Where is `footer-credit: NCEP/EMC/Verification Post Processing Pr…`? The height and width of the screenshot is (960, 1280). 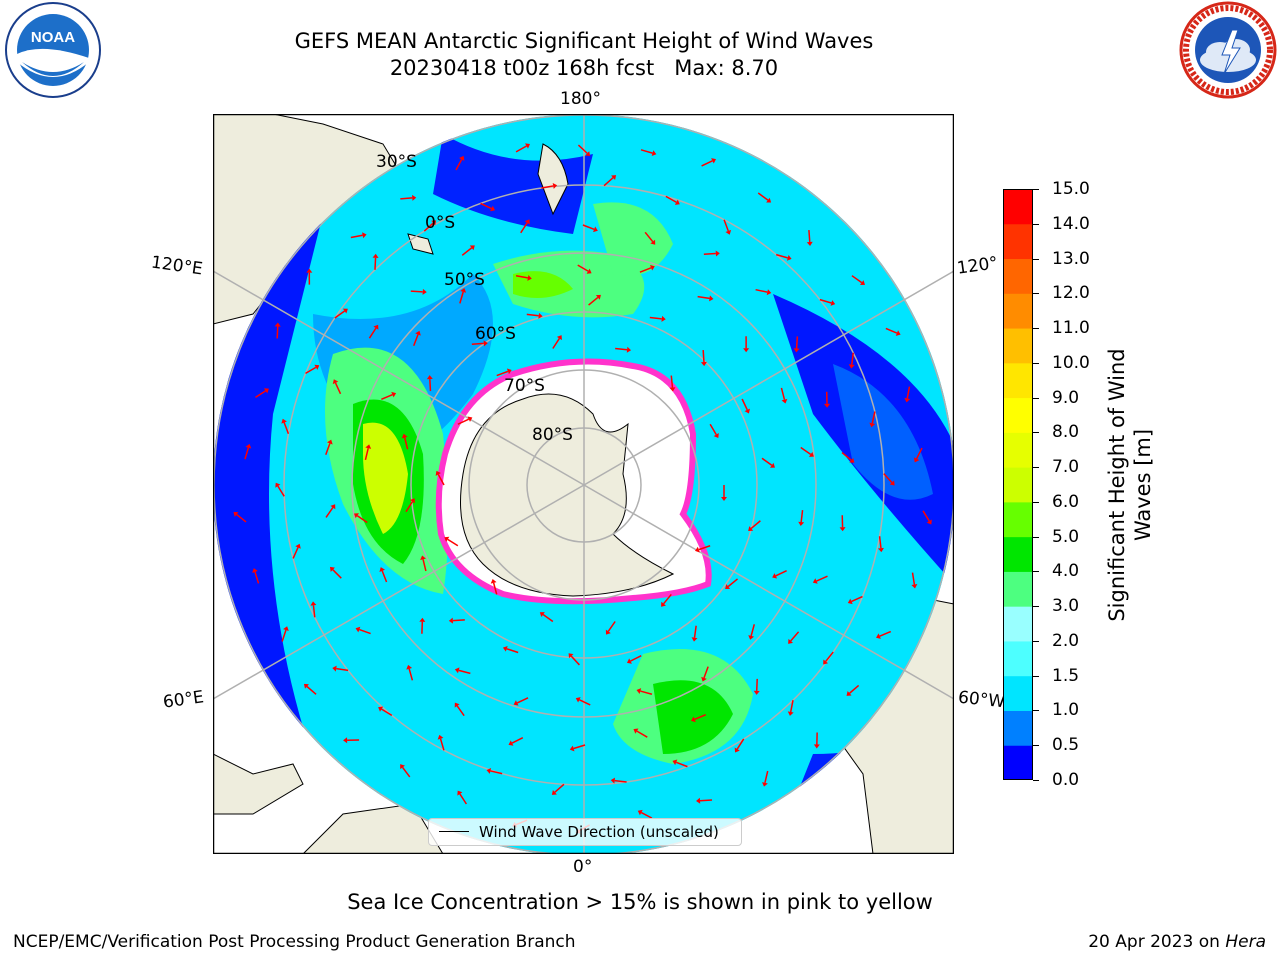
footer-credit: NCEP/EMC/Verification Post Processing Pr… is located at coordinates (294, 942).